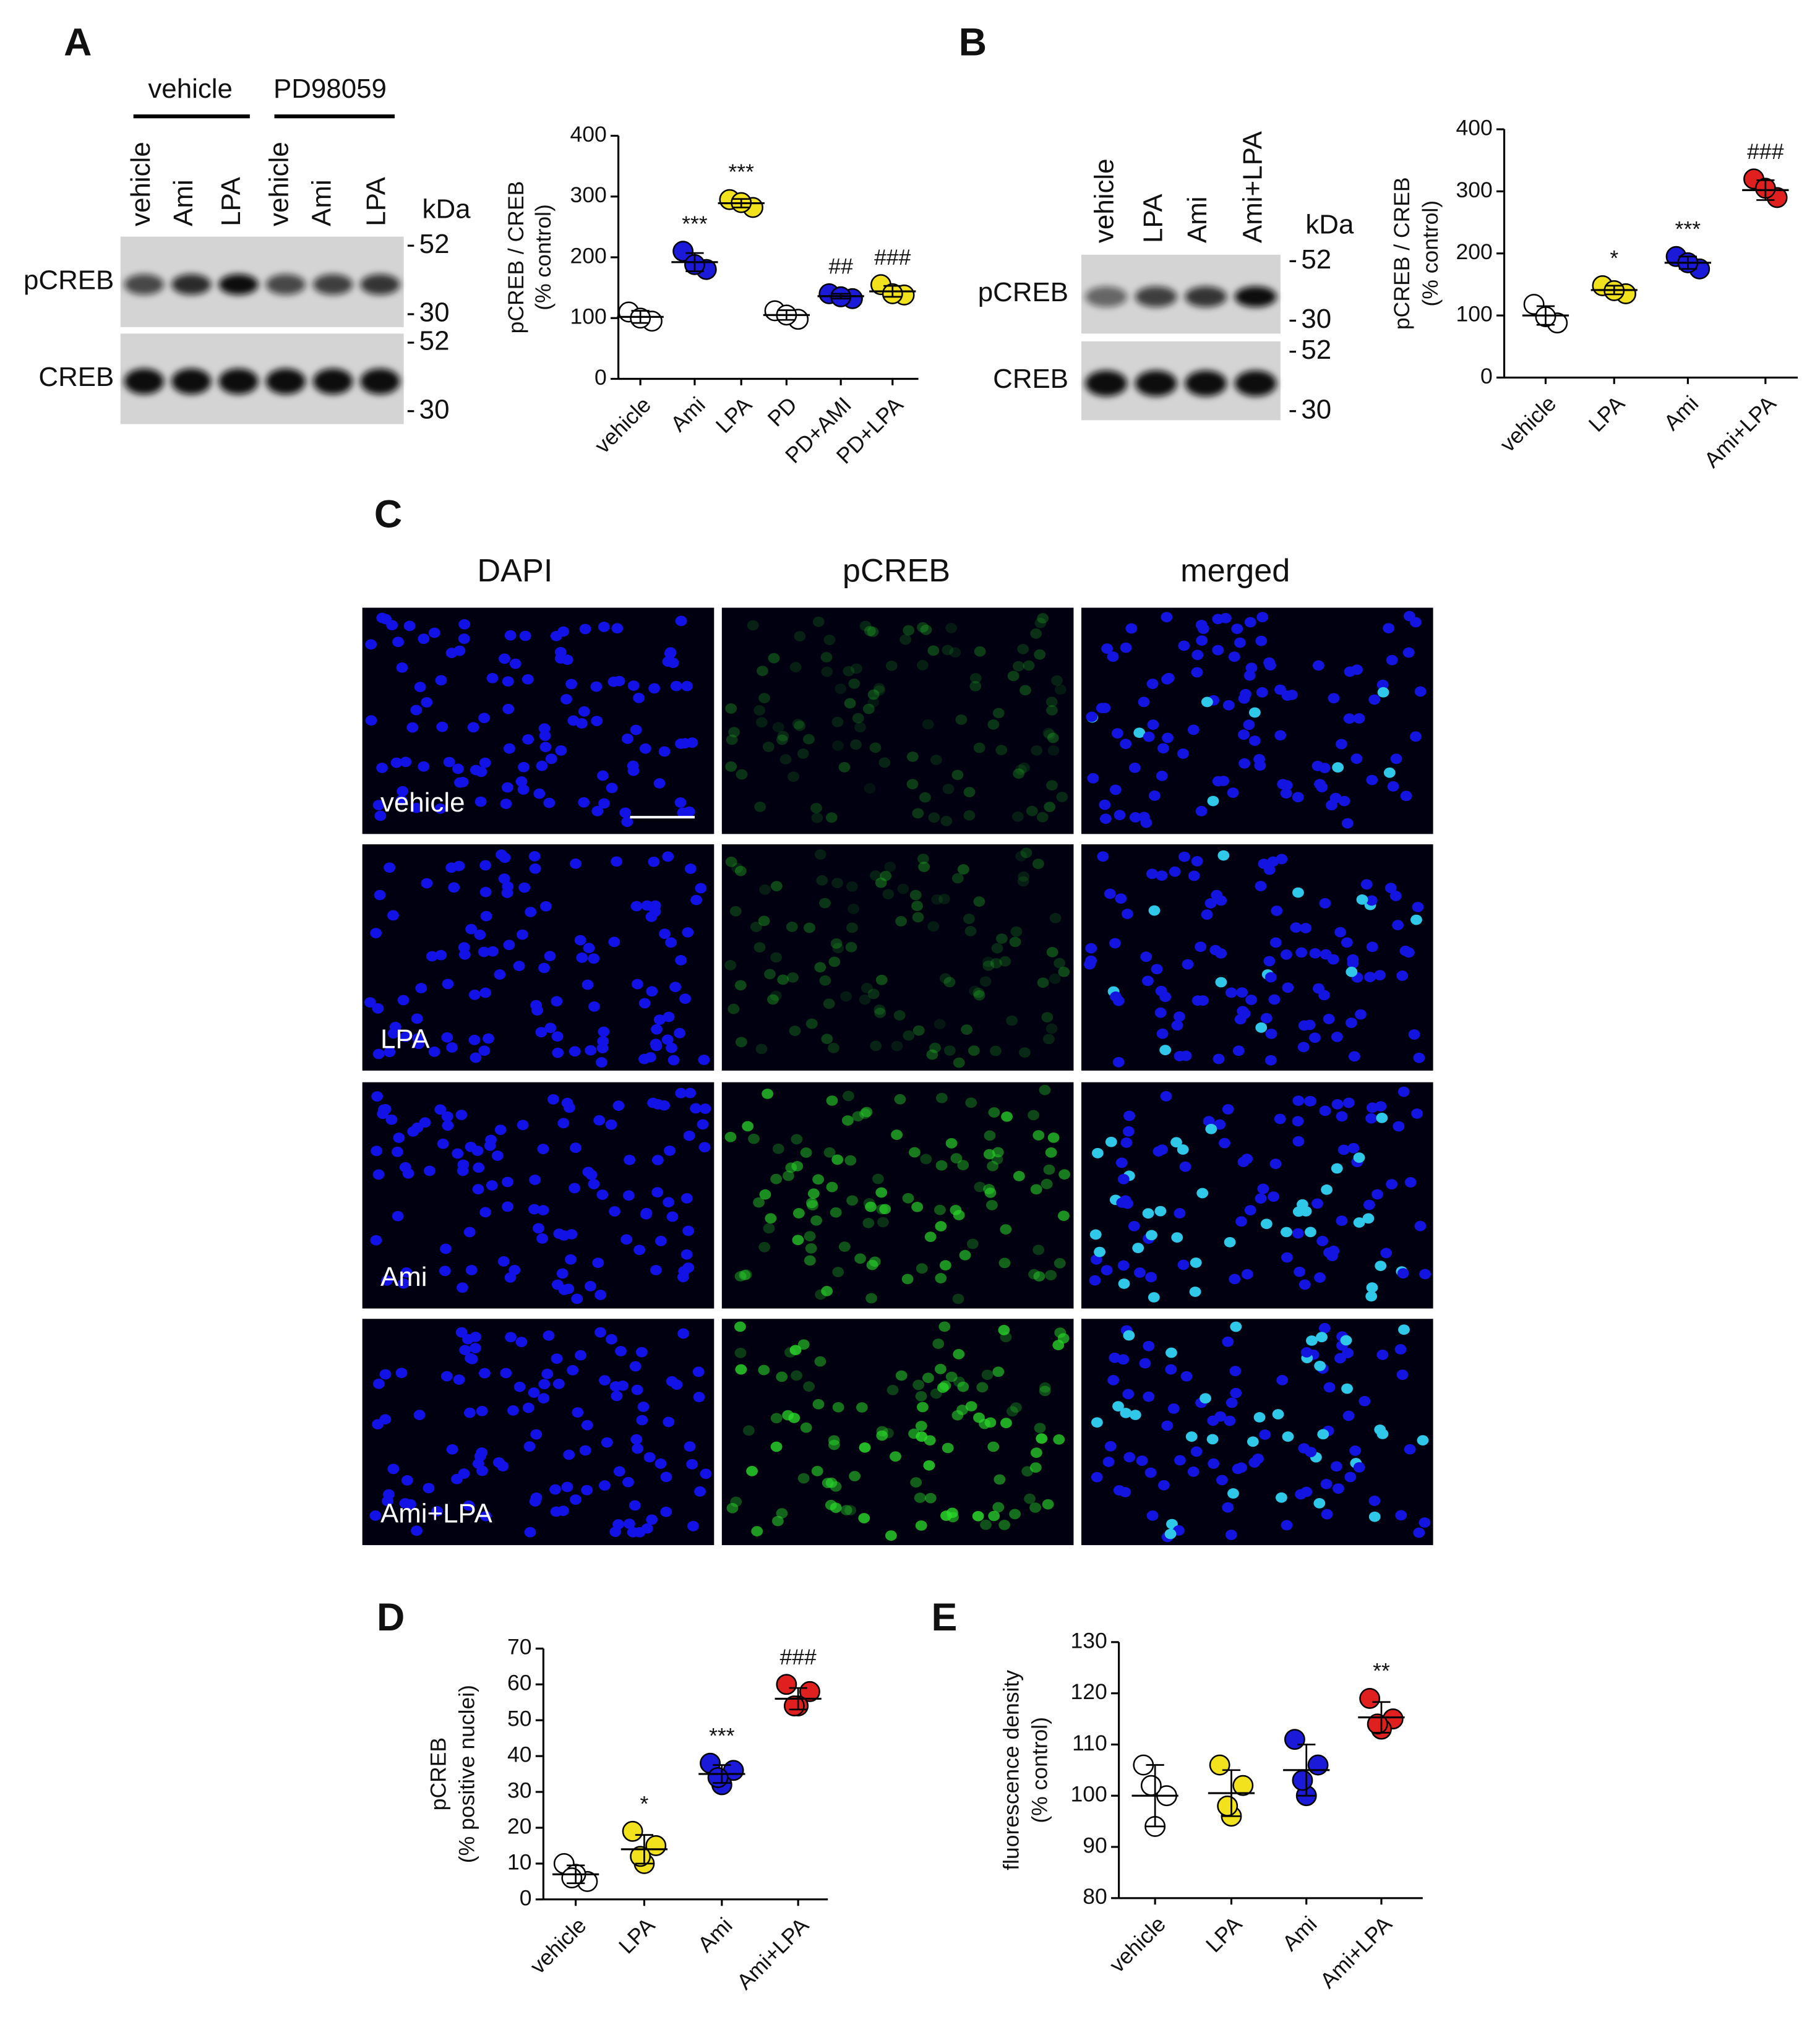  I want to click on micrograph-background, so click(1257, 720).